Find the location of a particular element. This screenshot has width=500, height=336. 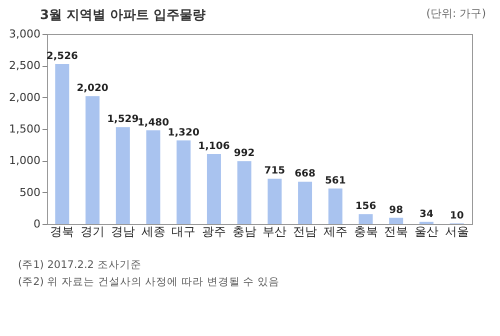

x-tick-label: 부산 is located at coordinates (274, 231).